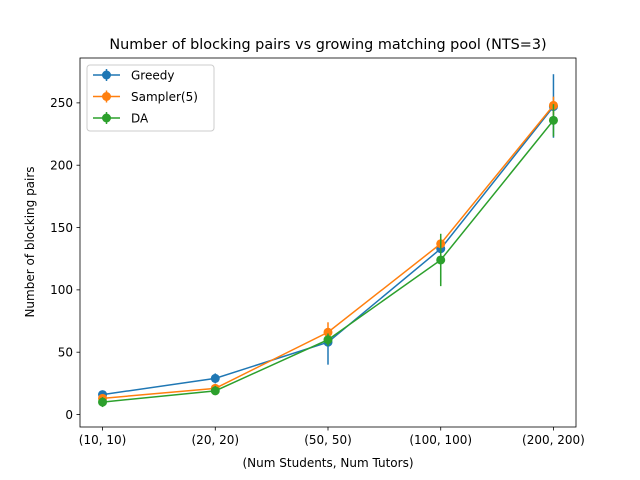 Image resolution: width=640 pixels, height=480 pixels. Describe the element at coordinates (61, 166) in the screenshot. I see `y-tick-label: 200` at that location.